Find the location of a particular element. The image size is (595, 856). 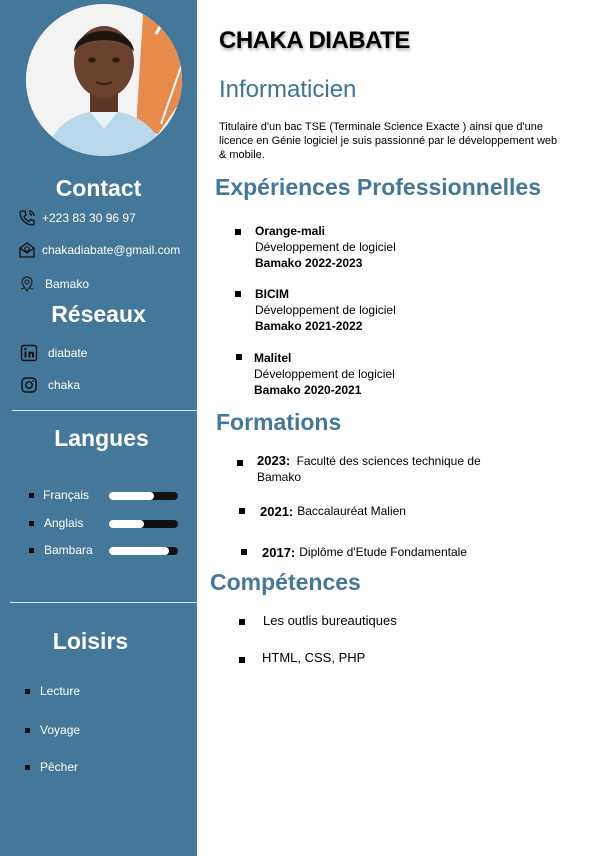

network-linkedin-text: diabate is located at coordinates (68, 353).